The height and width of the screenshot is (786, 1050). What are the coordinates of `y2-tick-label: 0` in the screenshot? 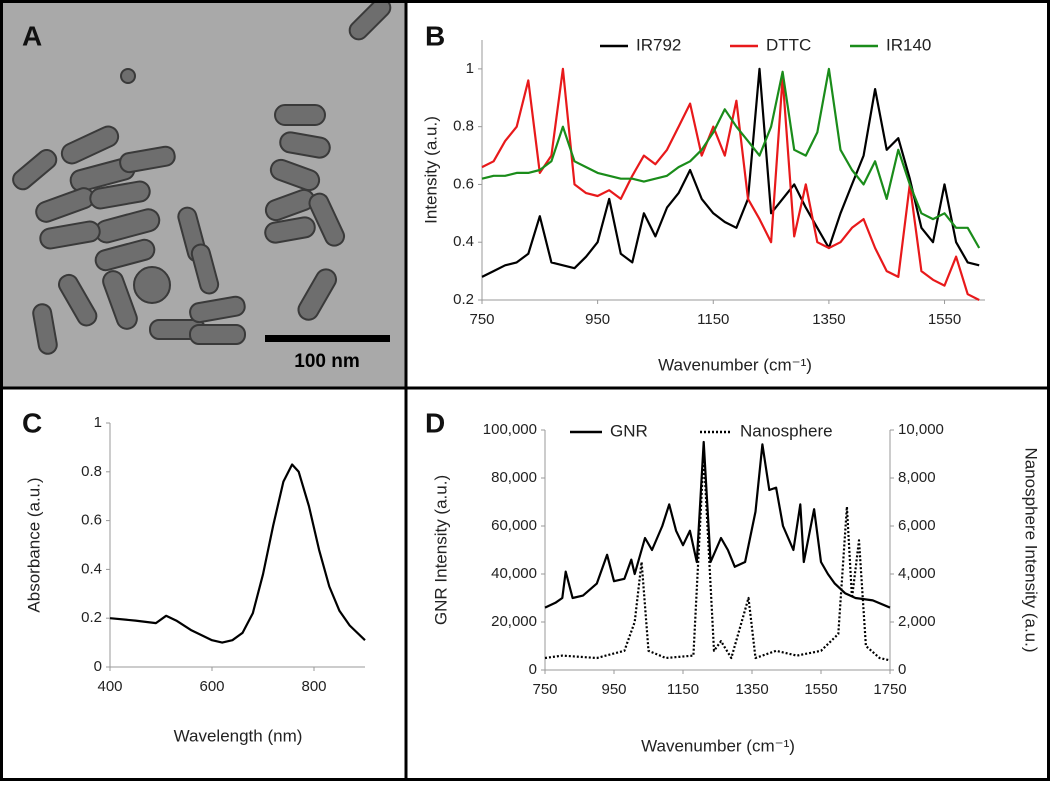 It's located at (902, 669).